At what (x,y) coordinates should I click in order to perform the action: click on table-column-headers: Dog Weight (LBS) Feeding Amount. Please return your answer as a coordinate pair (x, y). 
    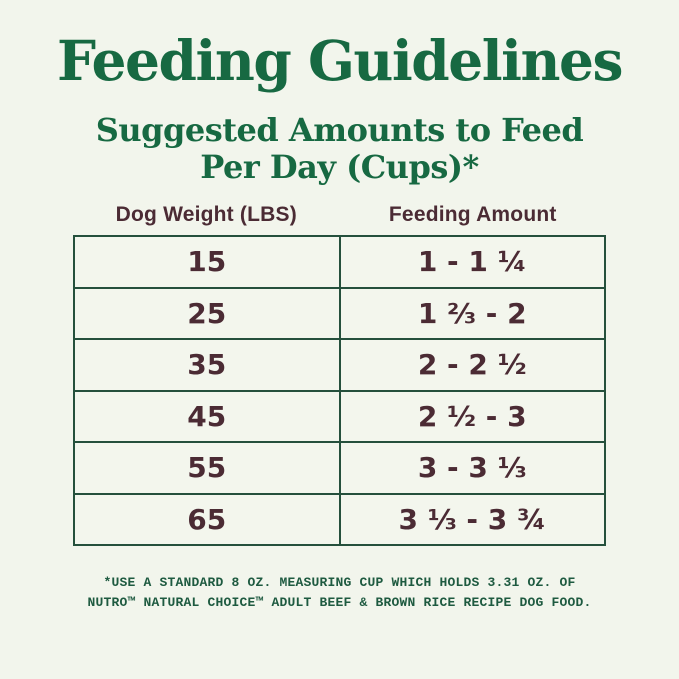
    Looking at the image, I should click on (339, 215).